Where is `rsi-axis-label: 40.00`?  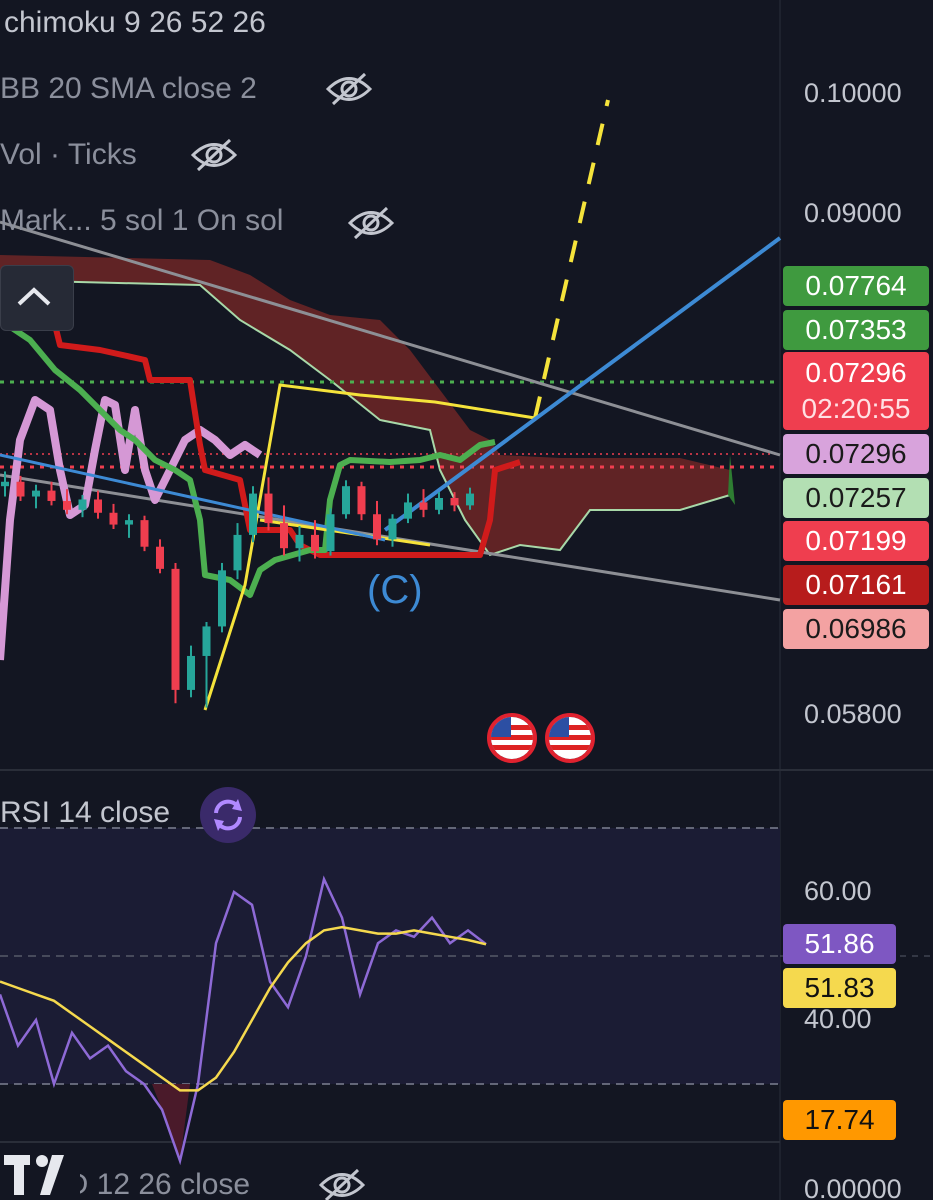
rsi-axis-label: 40.00 is located at coordinates (838, 1019).